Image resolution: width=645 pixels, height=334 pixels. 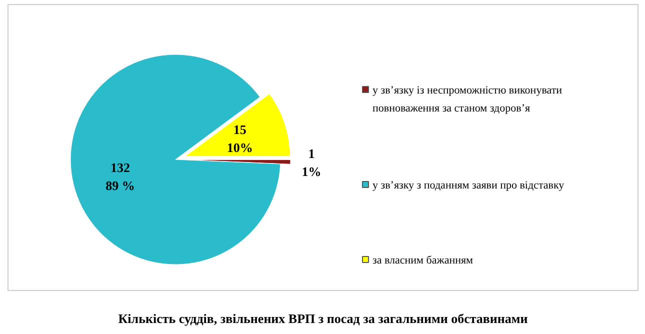 What do you see at coordinates (323, 318) in the screenshot?
I see `text: Кількість суддів, звільнених ВРП з посад за загальними обставинами` at bounding box center [323, 318].